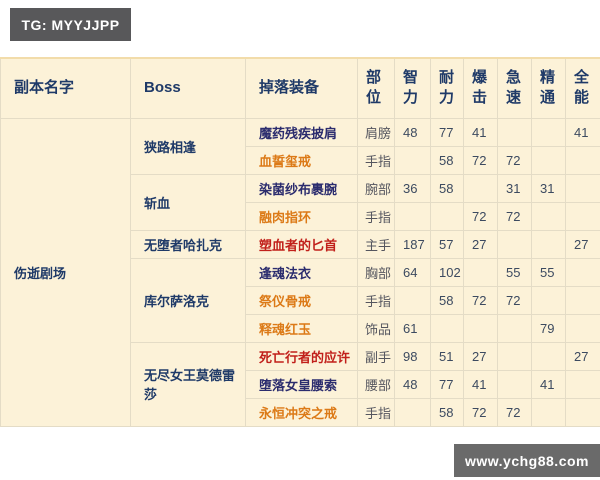  I want to click on loot-row: 释魂红玉 饰品 61 79, so click(300, 328).